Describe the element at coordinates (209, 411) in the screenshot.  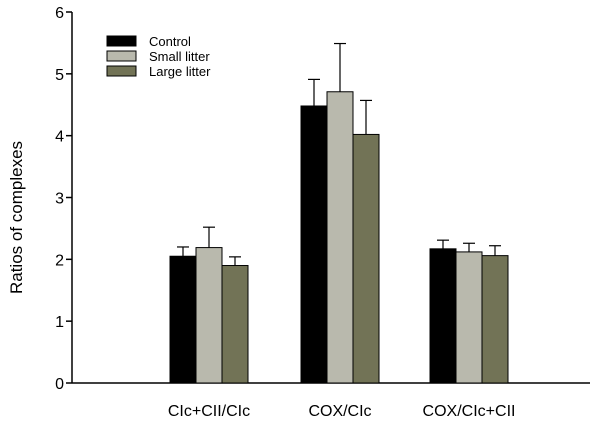
I see `category-label: CIc+CII/CIc` at that location.